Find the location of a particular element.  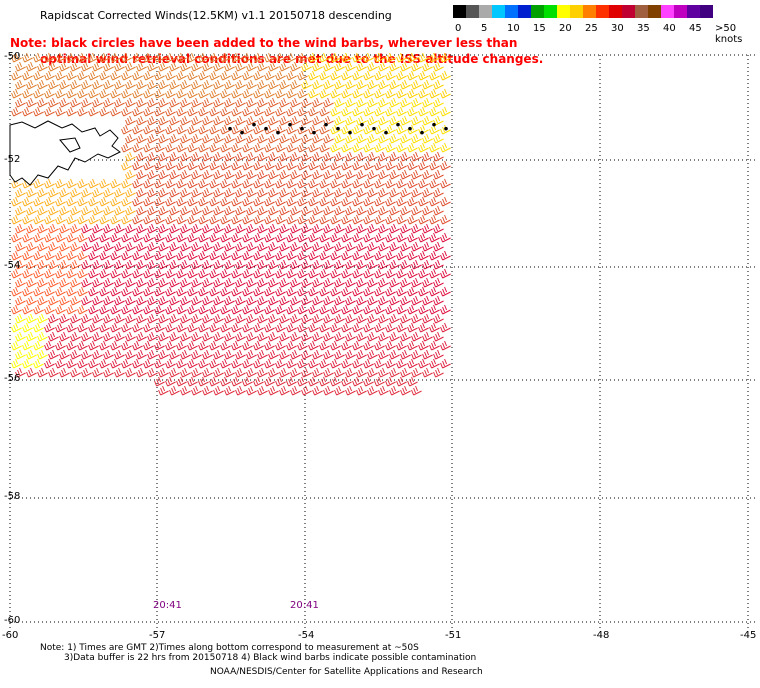

legend-swatch is located at coordinates (615, 11).